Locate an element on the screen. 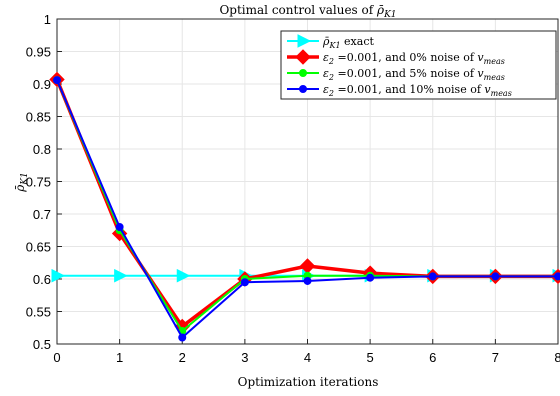 The image size is (560, 396). y-tick-label: 0.55 is located at coordinates (38, 312).